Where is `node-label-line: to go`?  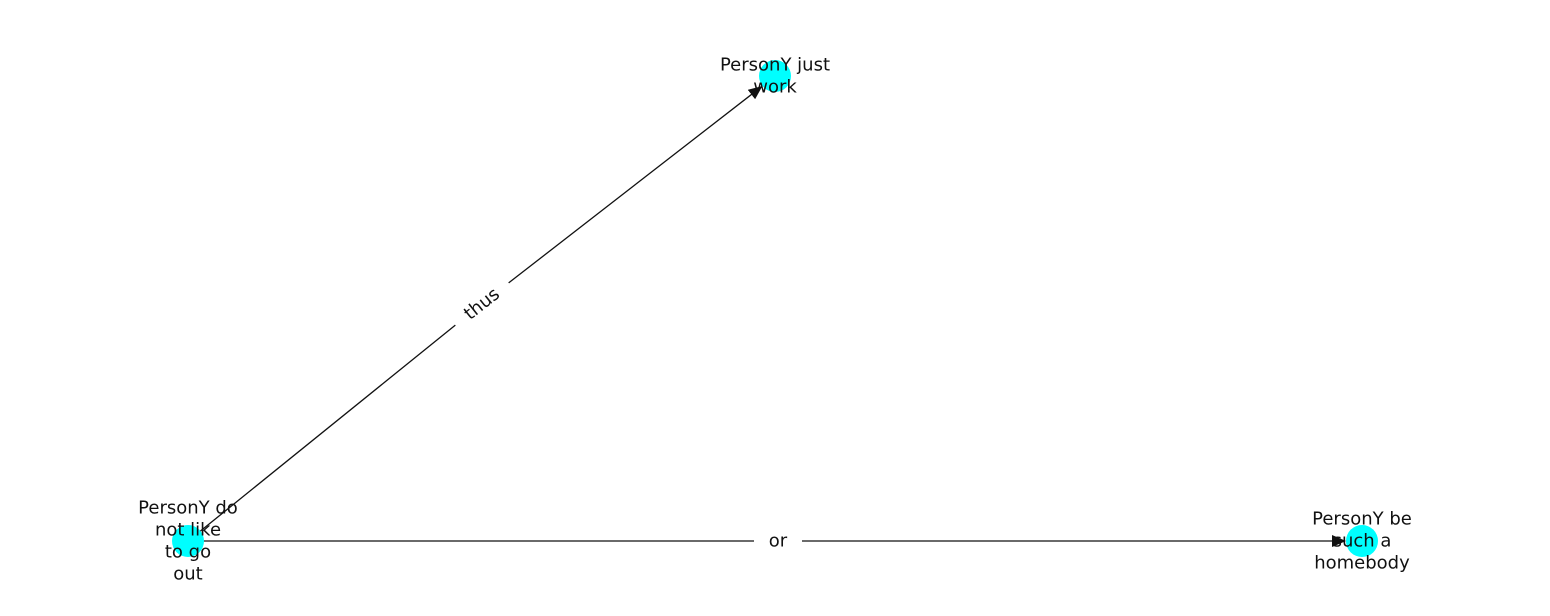 node-label-line: to go is located at coordinates (188, 552).